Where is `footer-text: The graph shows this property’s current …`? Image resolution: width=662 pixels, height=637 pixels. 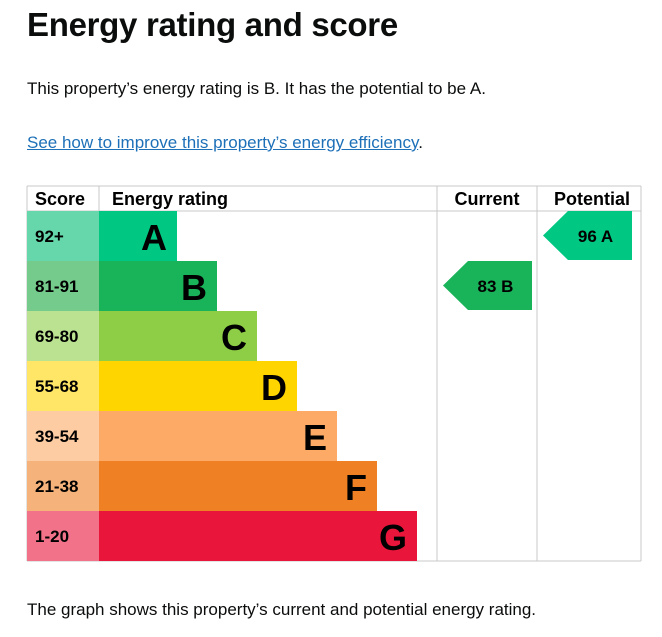
footer-text: The graph shows this property’s current … is located at coordinates (282, 609).